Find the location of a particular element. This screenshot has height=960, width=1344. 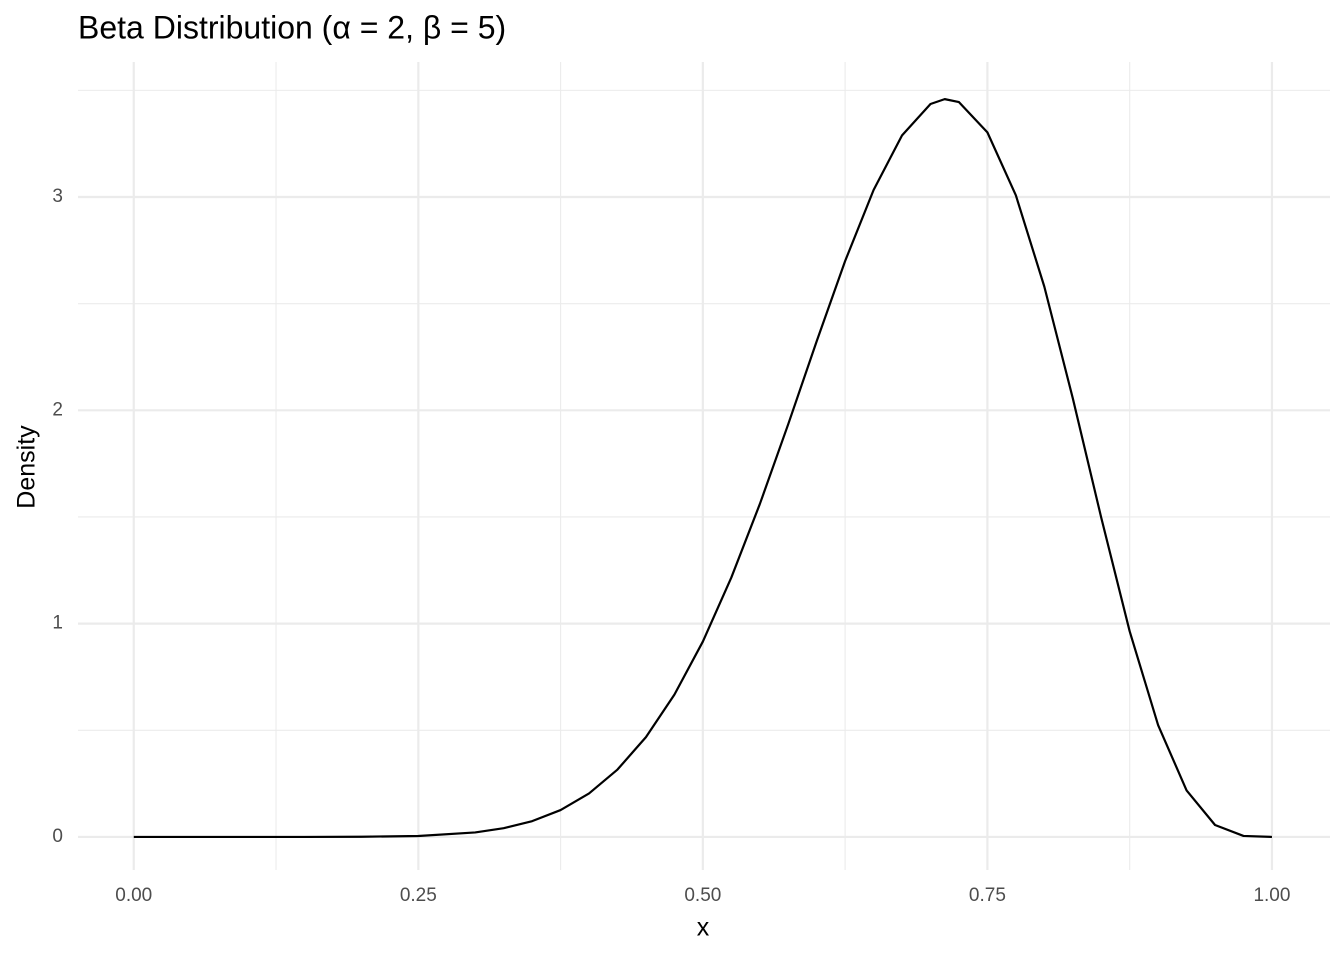

x-tick-label: 0.50 is located at coordinates (702, 895).